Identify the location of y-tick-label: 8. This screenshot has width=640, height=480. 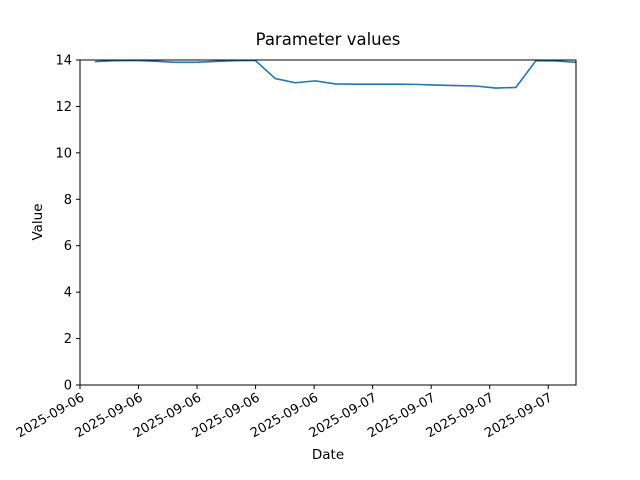
(68, 200).